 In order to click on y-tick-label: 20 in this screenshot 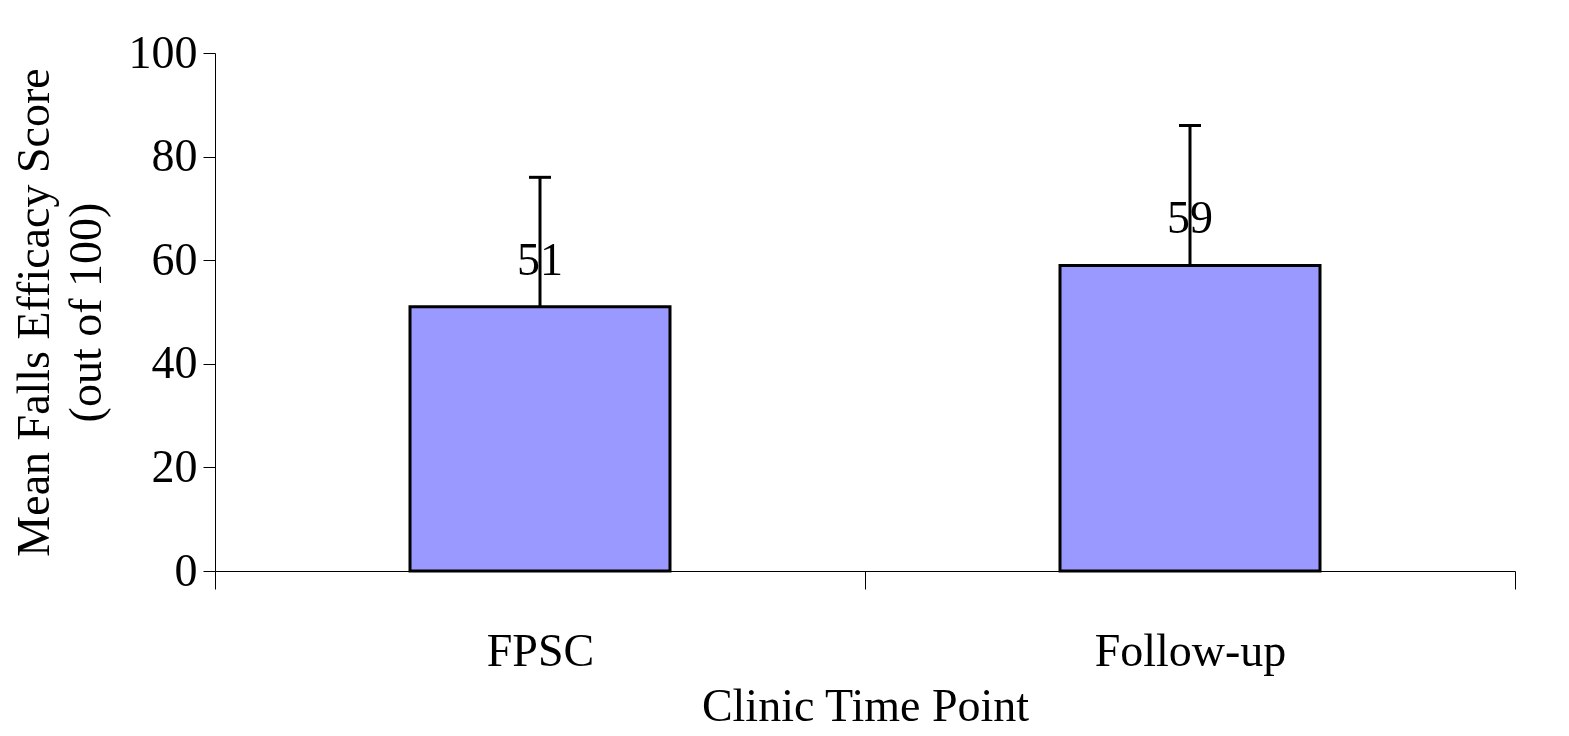, I will do `click(174, 466)`.